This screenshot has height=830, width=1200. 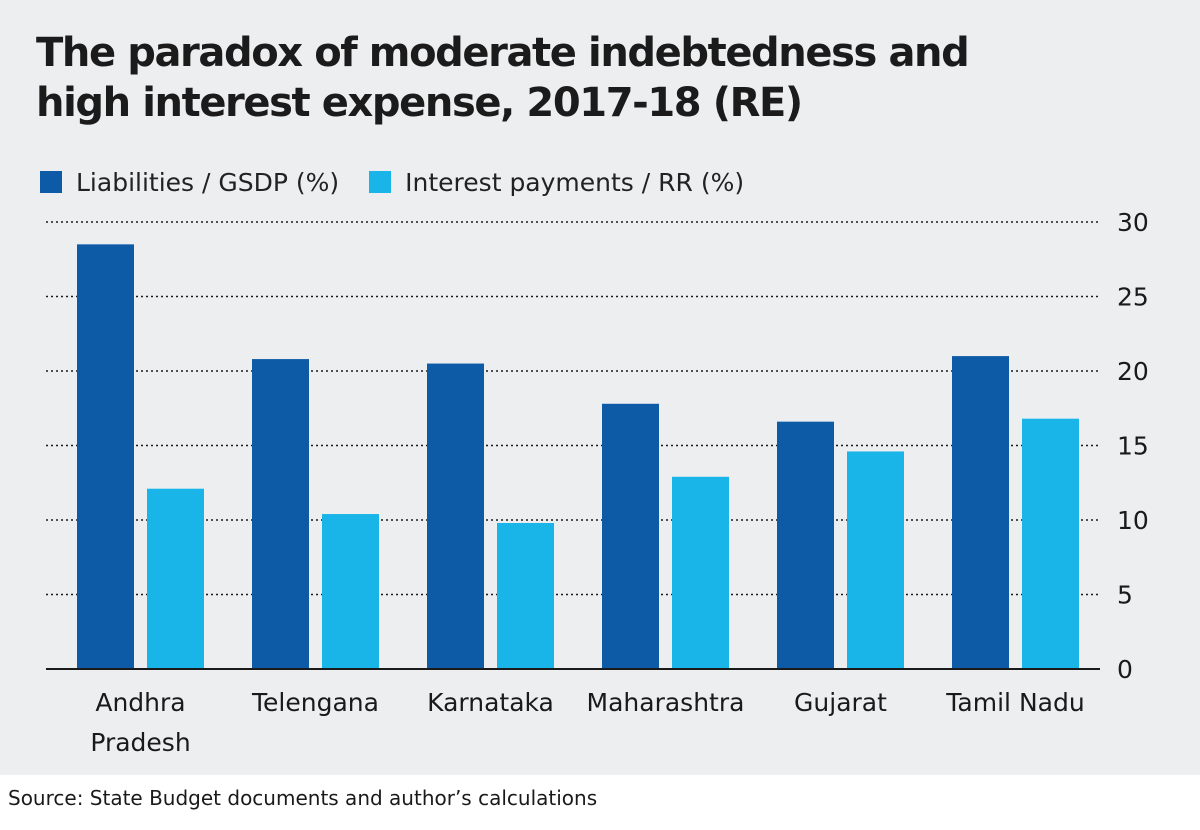 I want to click on y-tick-label: 15, so click(x=1133, y=446).